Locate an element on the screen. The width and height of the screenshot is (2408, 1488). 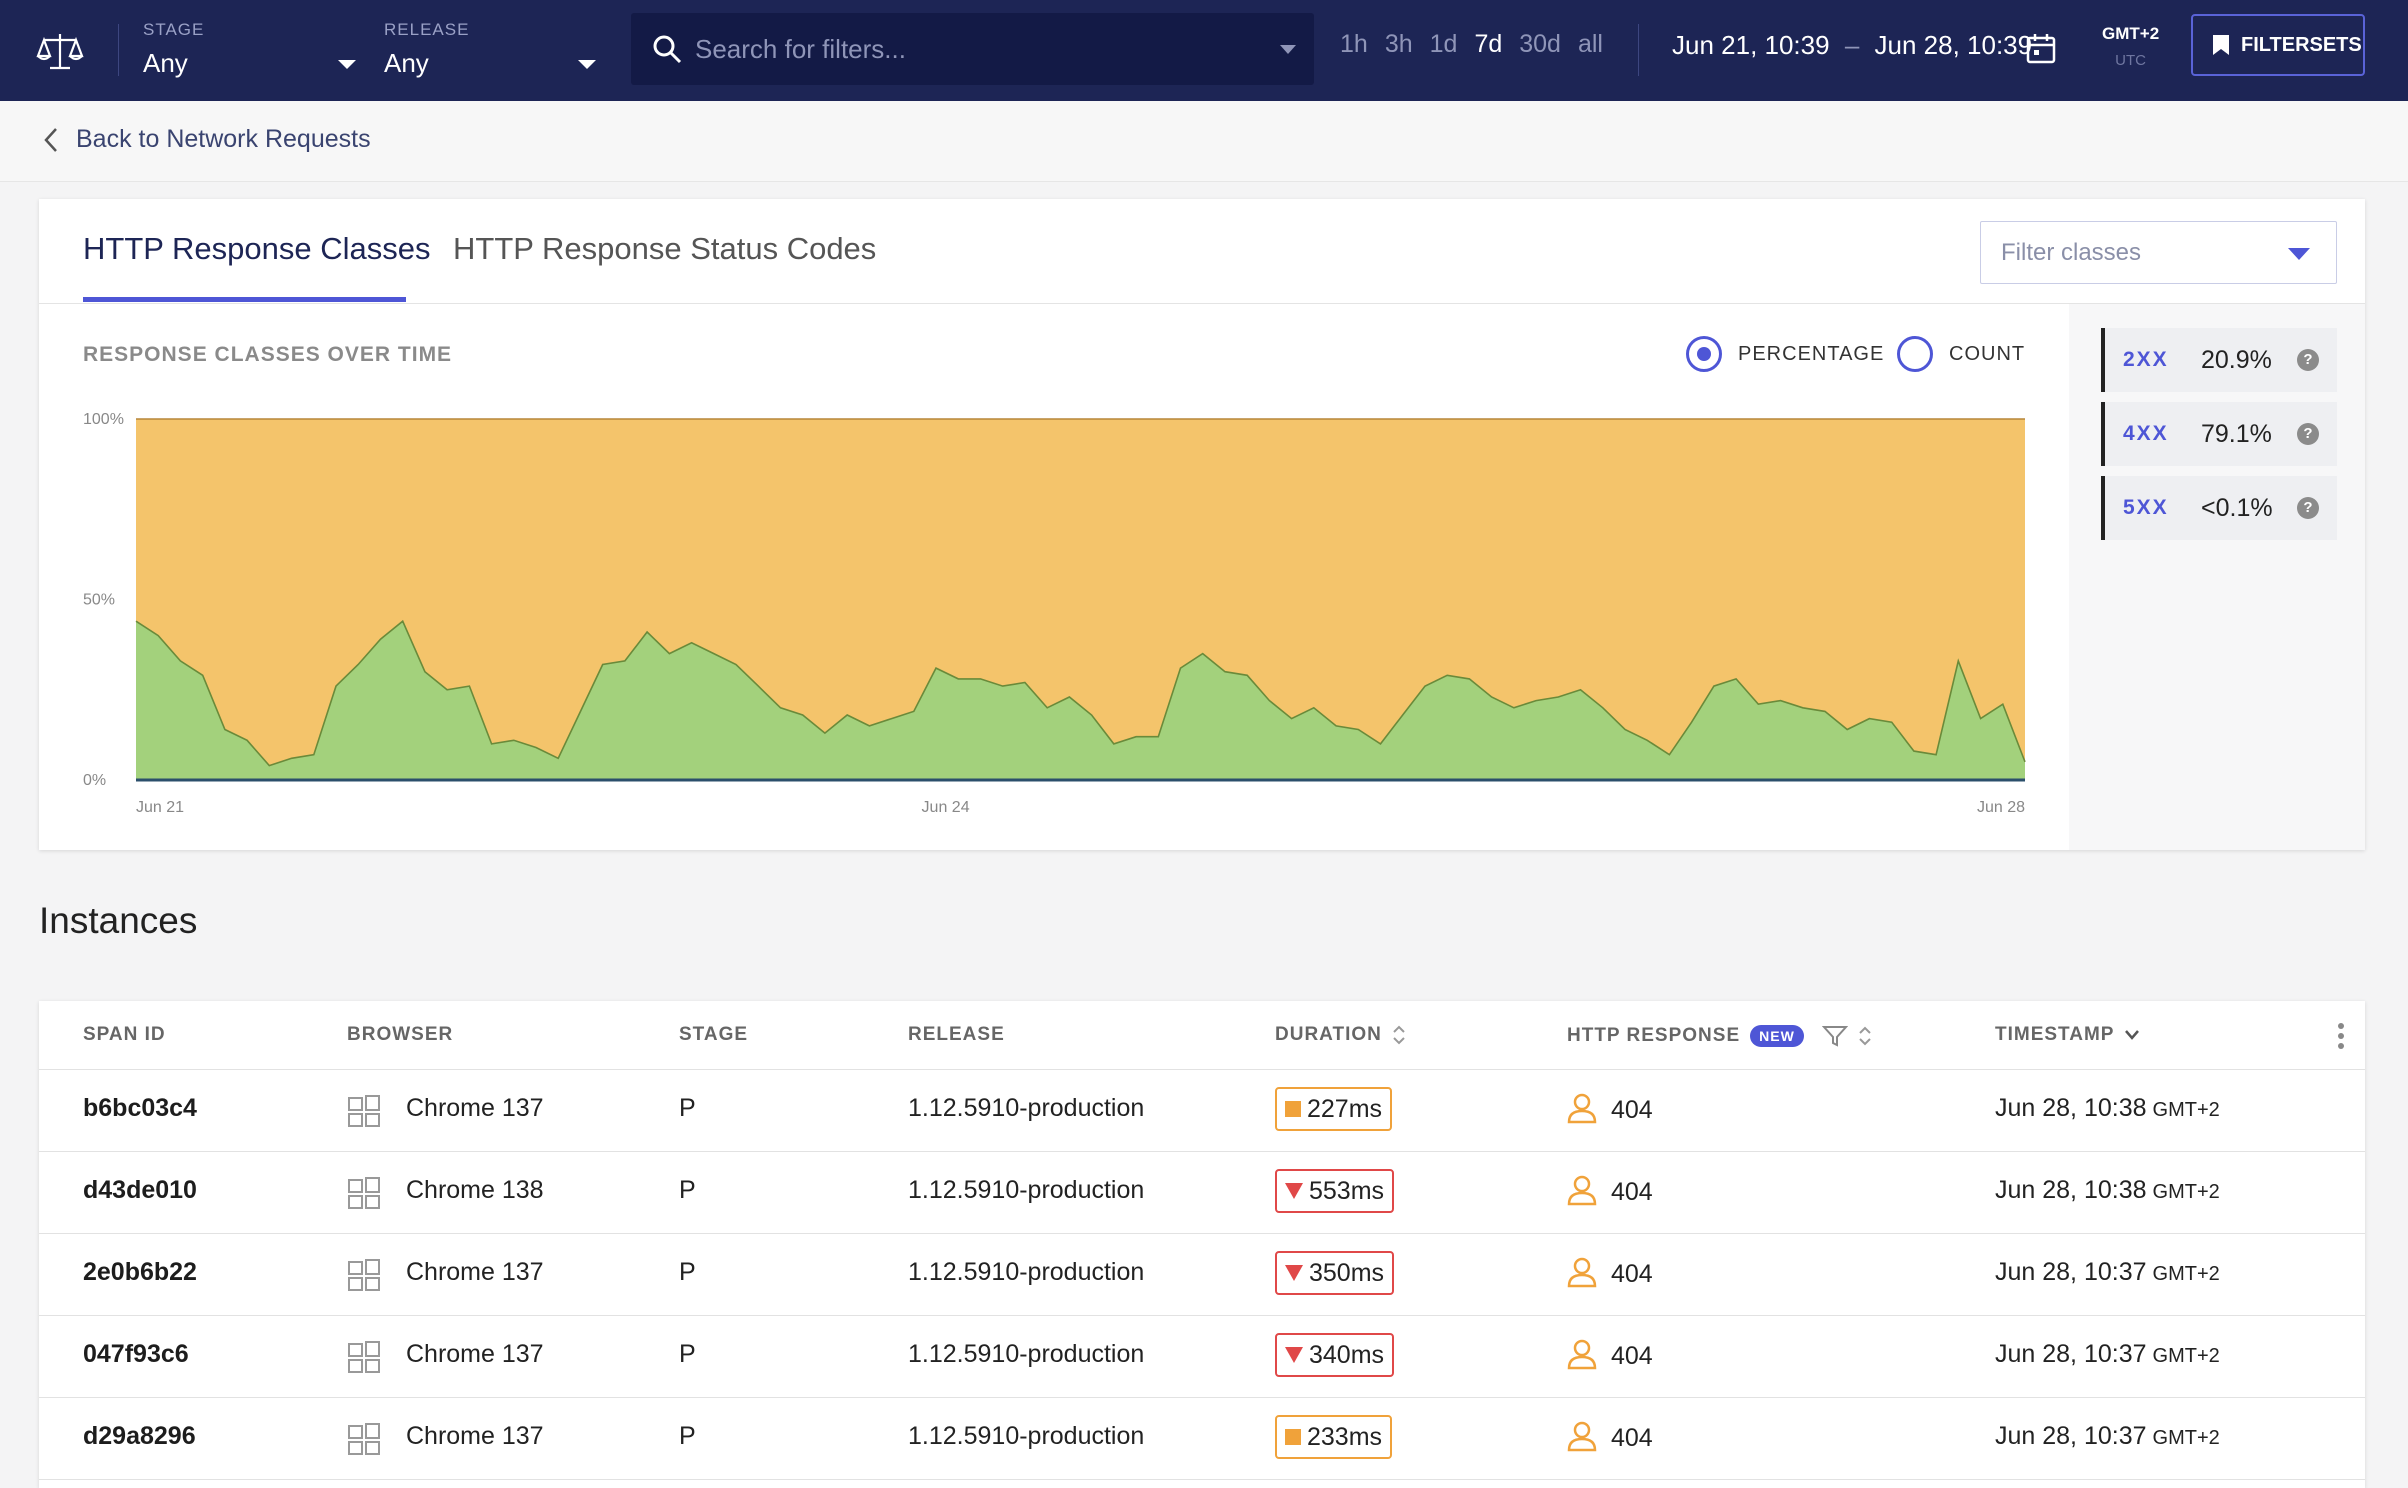
duration-badge: 340ms is located at coordinates (1335, 1355).